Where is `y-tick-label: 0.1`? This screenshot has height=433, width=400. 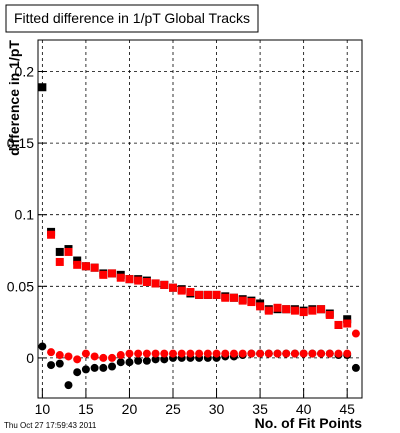
y-tick-label: 0.1 is located at coordinates (25, 215).